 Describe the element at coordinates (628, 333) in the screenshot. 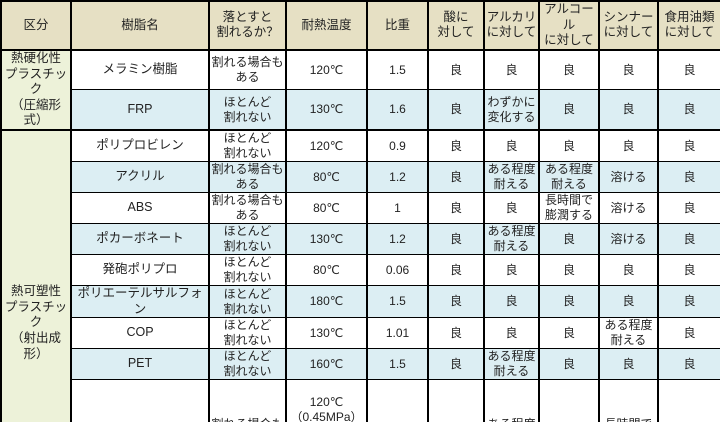

I see `cell-thinner: ある程度 耐える` at that location.